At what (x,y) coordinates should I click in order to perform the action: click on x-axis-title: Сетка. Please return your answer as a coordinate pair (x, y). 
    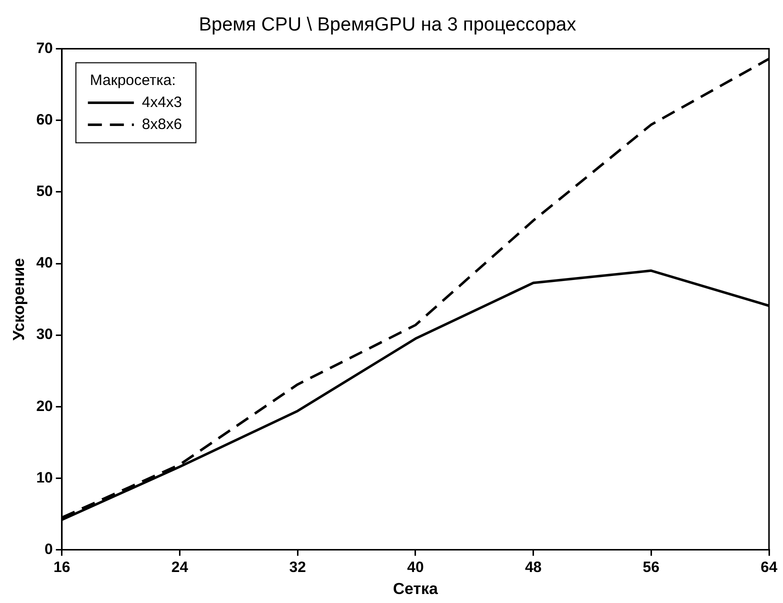
    Looking at the image, I should click on (415, 589).